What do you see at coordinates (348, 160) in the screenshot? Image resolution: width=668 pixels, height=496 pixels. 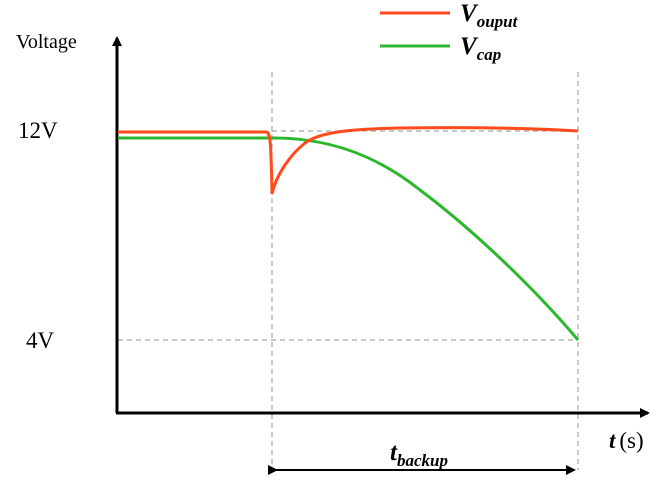 I see `v-output-curve` at bounding box center [348, 160].